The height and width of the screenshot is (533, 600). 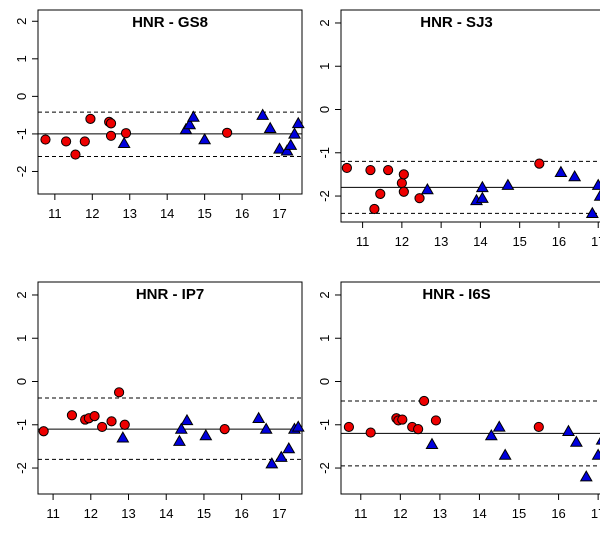 I want to click on panel-title: HNR - IP7, so click(x=170, y=294).